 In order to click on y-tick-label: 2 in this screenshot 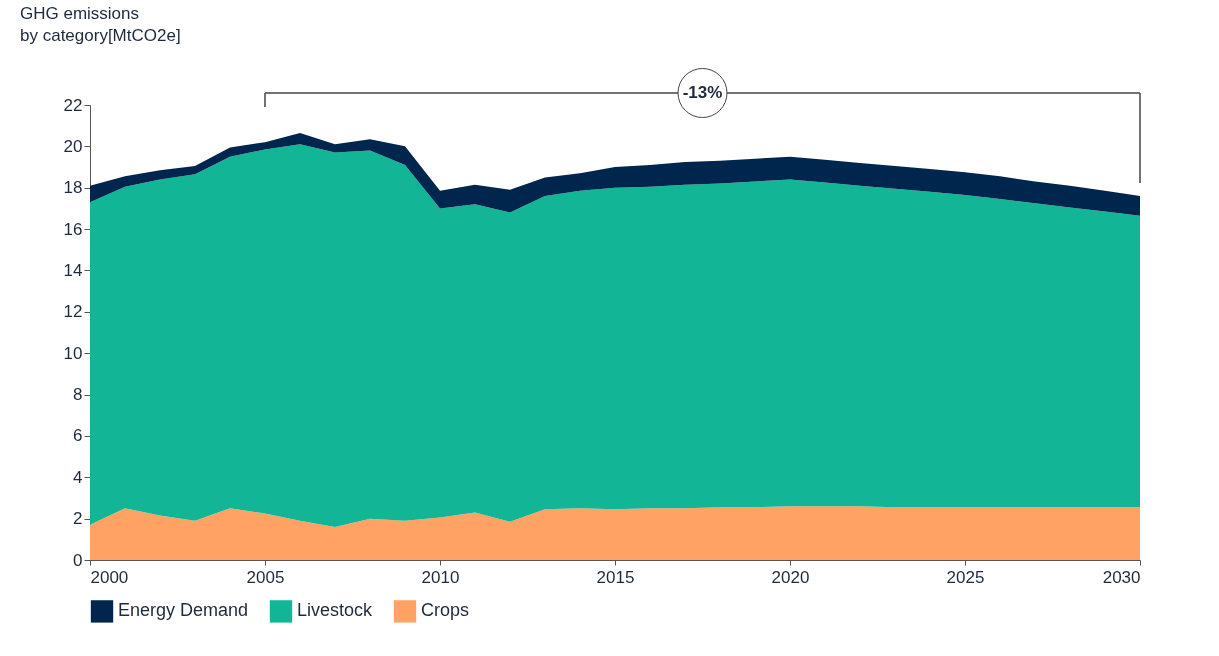, I will do `click(78, 519)`.